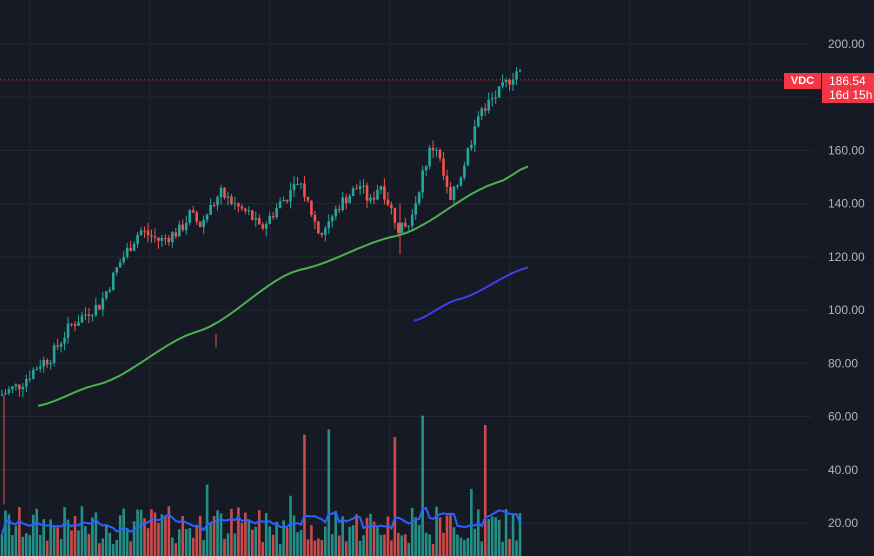 This screenshot has height=556, width=874. What do you see at coordinates (847, 81) in the screenshot?
I see `last-price-value: 186.54` at bounding box center [847, 81].